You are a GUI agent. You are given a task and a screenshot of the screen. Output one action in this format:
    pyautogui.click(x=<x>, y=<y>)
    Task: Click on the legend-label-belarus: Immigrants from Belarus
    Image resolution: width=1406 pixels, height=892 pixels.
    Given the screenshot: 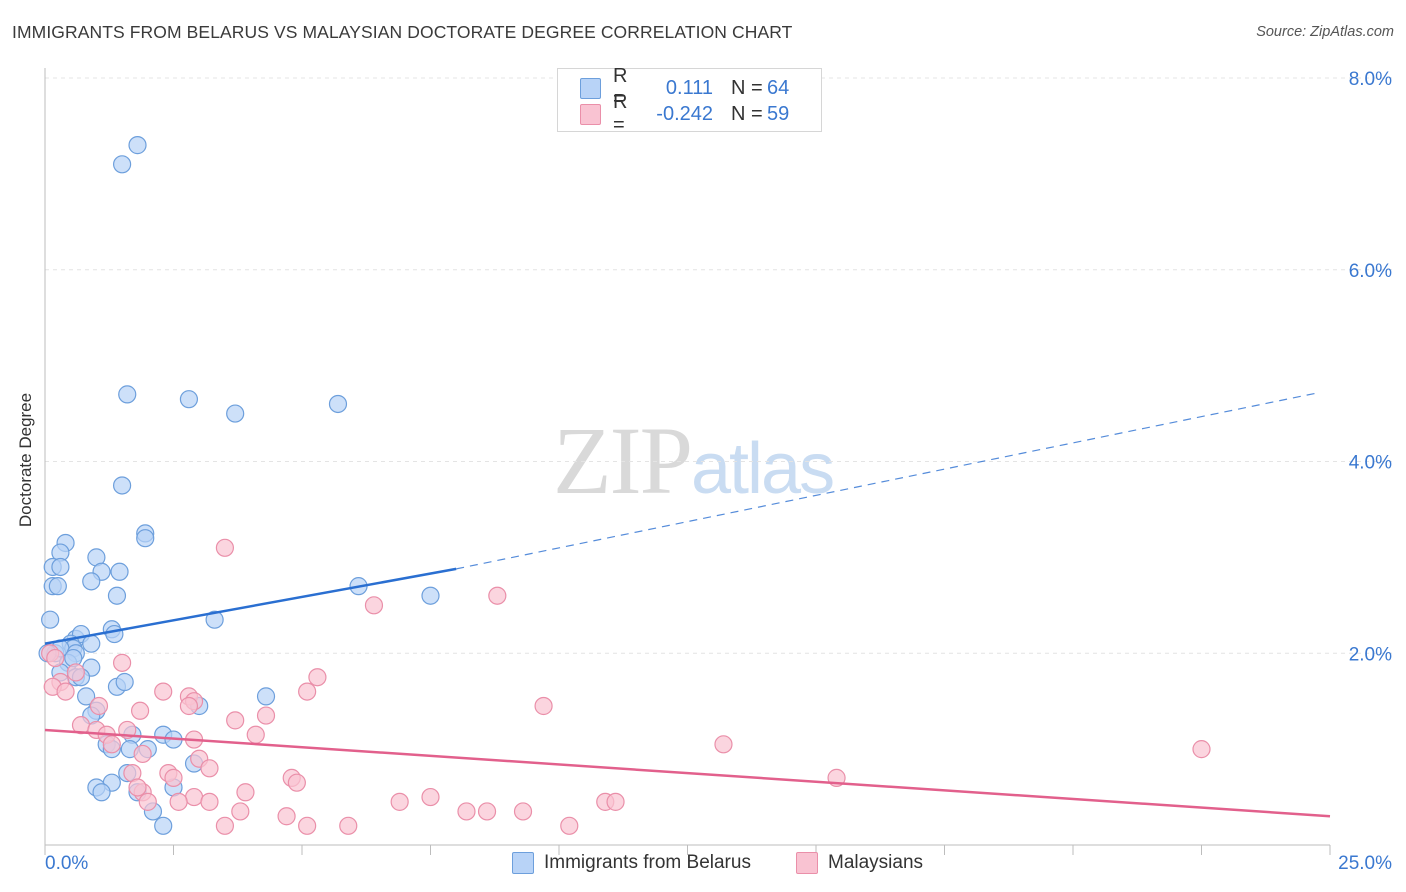 What is the action you would take?
    pyautogui.click(x=647, y=862)
    